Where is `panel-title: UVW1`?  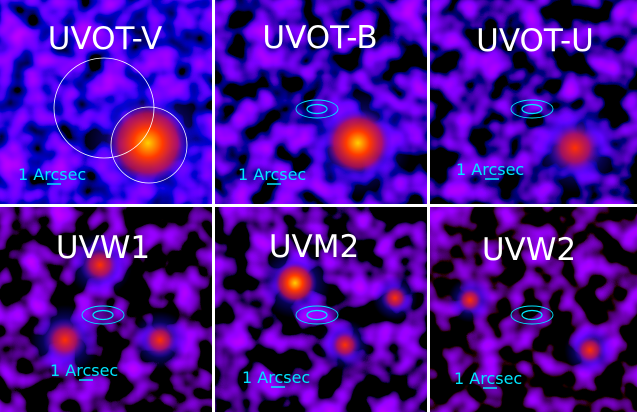
panel-title: UVW1 is located at coordinates (103, 248).